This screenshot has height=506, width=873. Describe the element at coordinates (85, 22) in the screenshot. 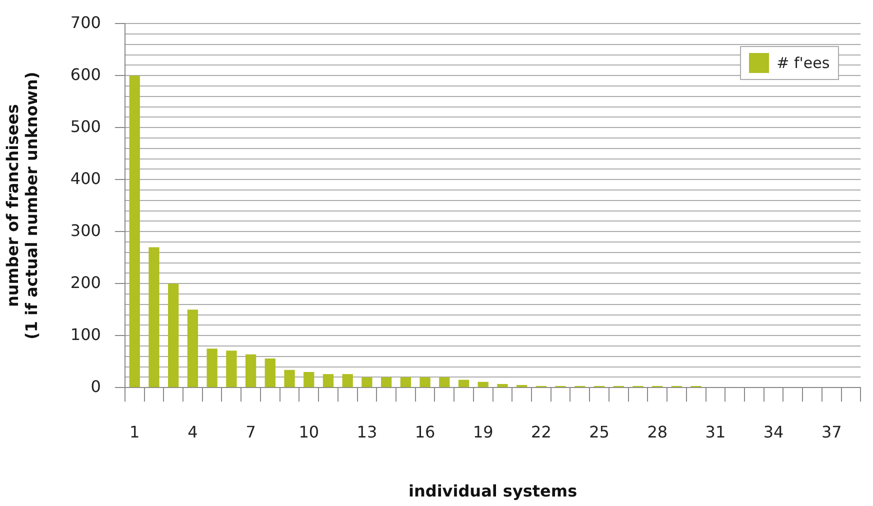

I see `y-tick-label: 700` at that location.